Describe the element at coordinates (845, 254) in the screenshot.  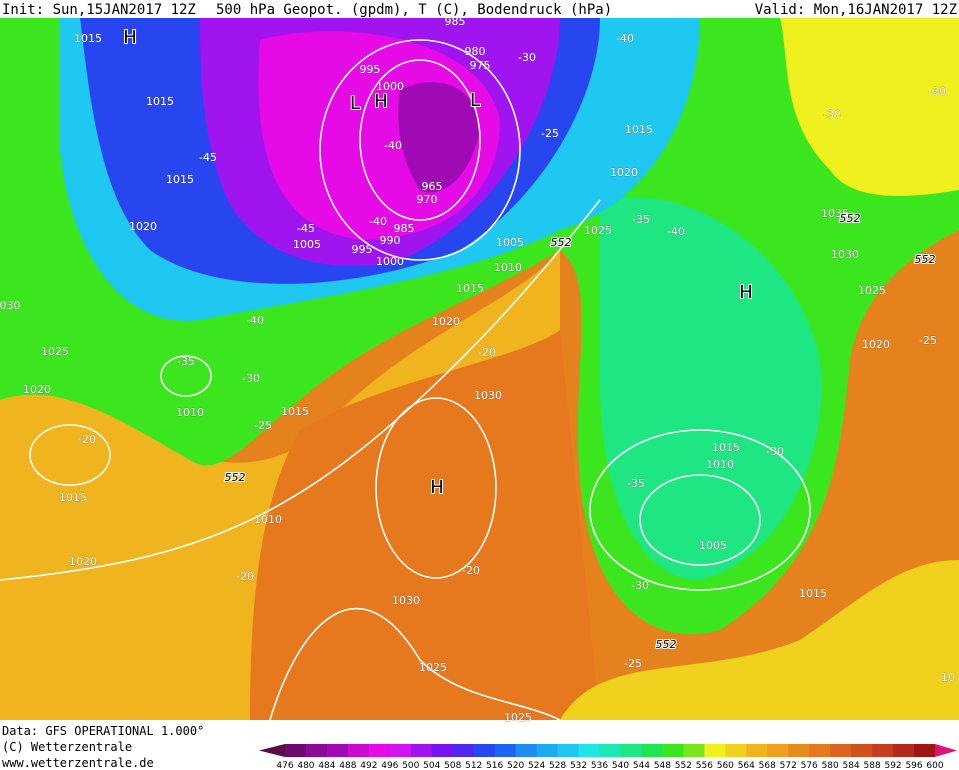
I see `map-label: 1030` at that location.